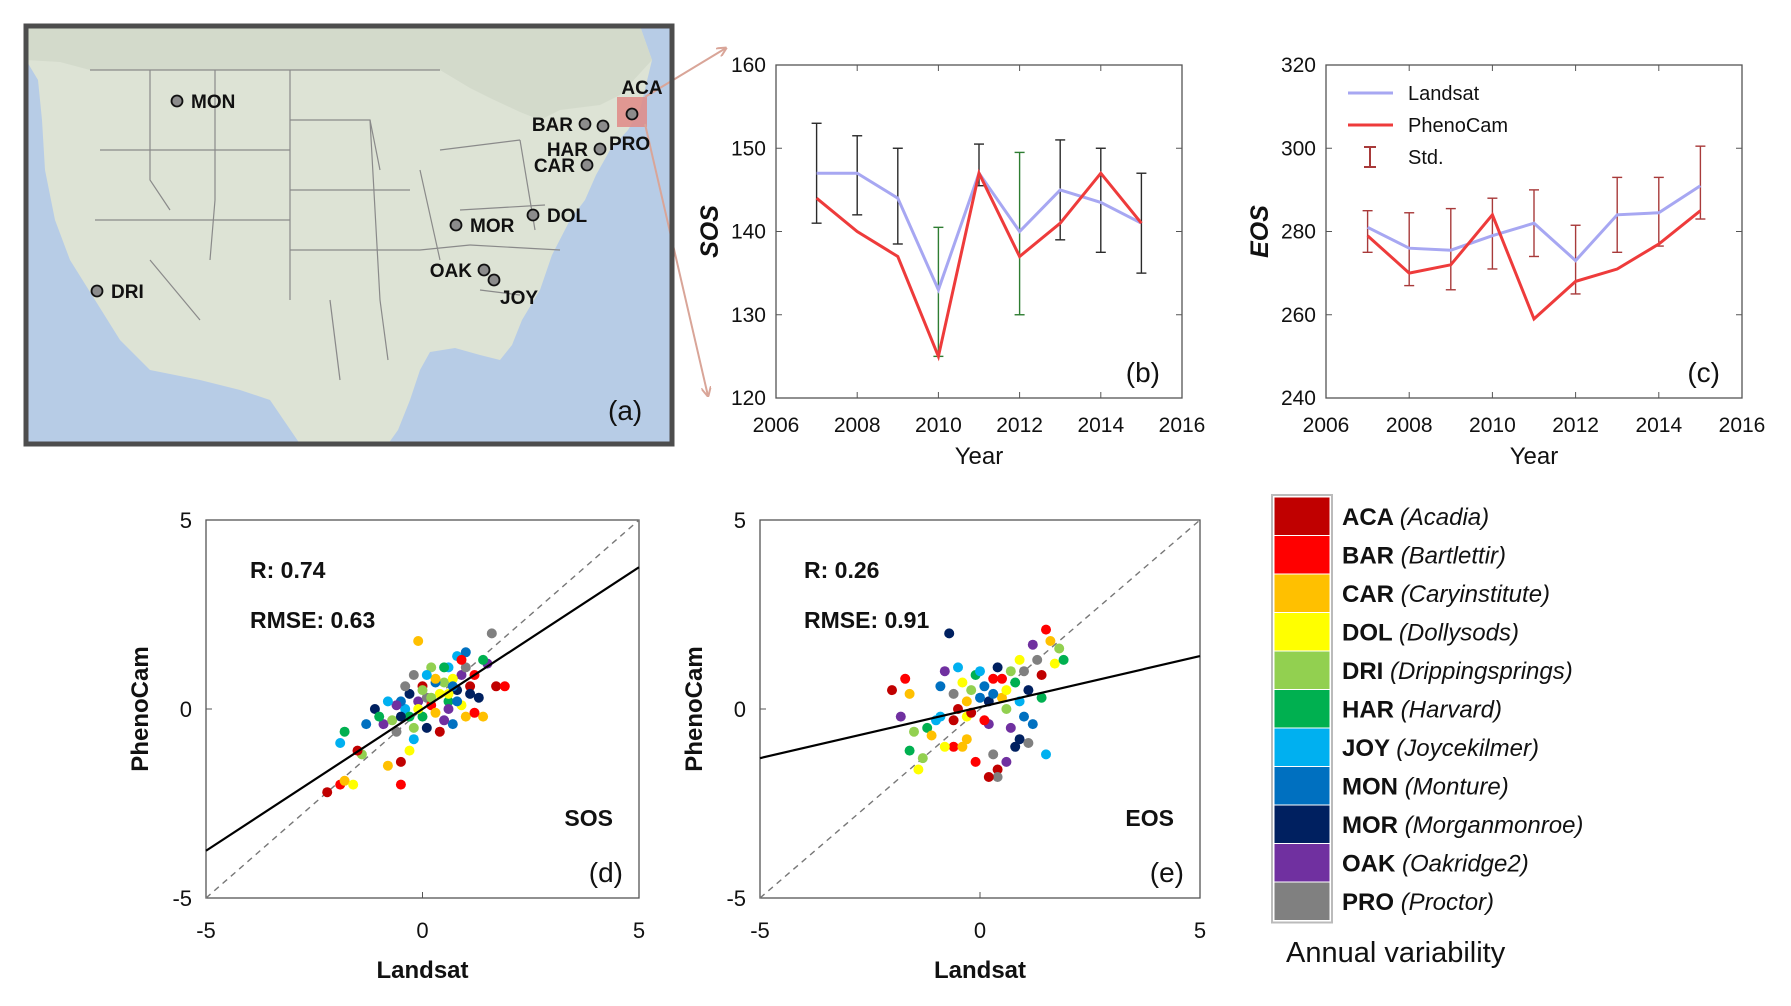 The image size is (1791, 1006). I want to click on y-tick-label: 150, so click(748, 148).